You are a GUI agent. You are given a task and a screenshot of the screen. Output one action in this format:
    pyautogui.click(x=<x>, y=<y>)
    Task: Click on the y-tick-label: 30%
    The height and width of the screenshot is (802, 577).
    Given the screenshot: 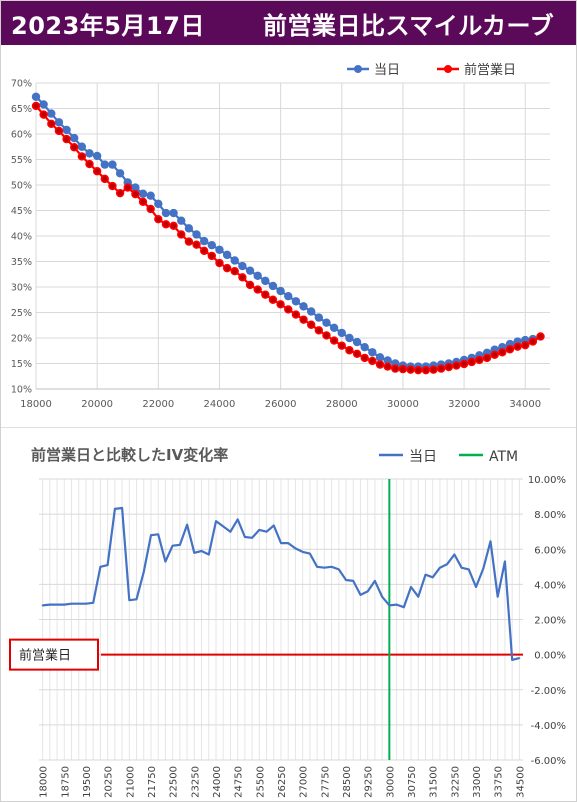 What is the action you would take?
    pyautogui.click(x=21, y=288)
    